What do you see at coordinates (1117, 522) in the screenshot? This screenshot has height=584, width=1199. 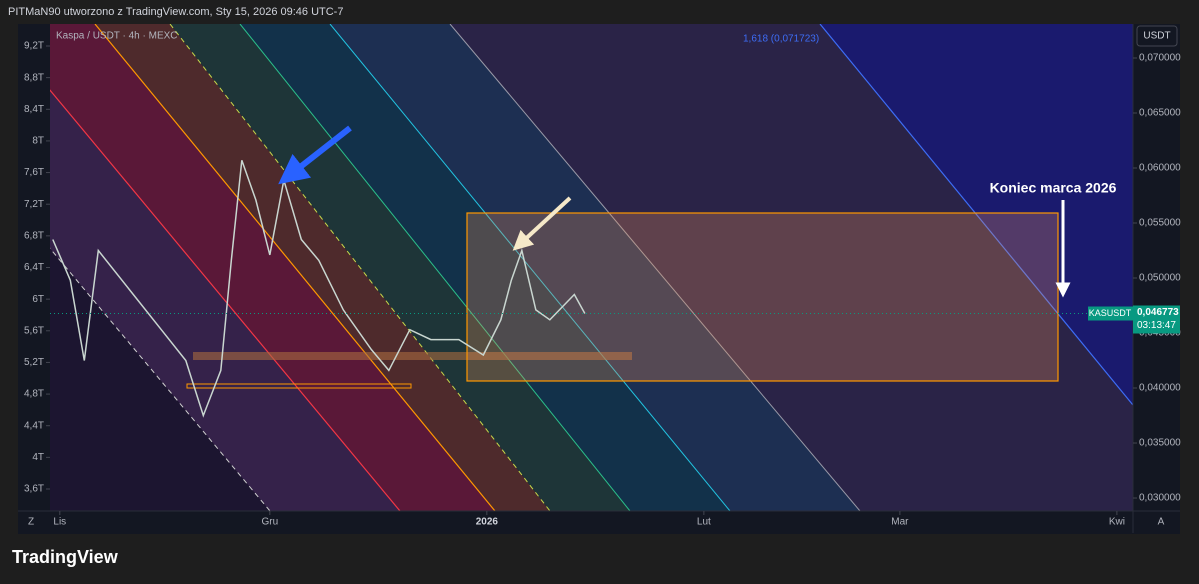 I see `x-tick-label: Kwi` at bounding box center [1117, 522].